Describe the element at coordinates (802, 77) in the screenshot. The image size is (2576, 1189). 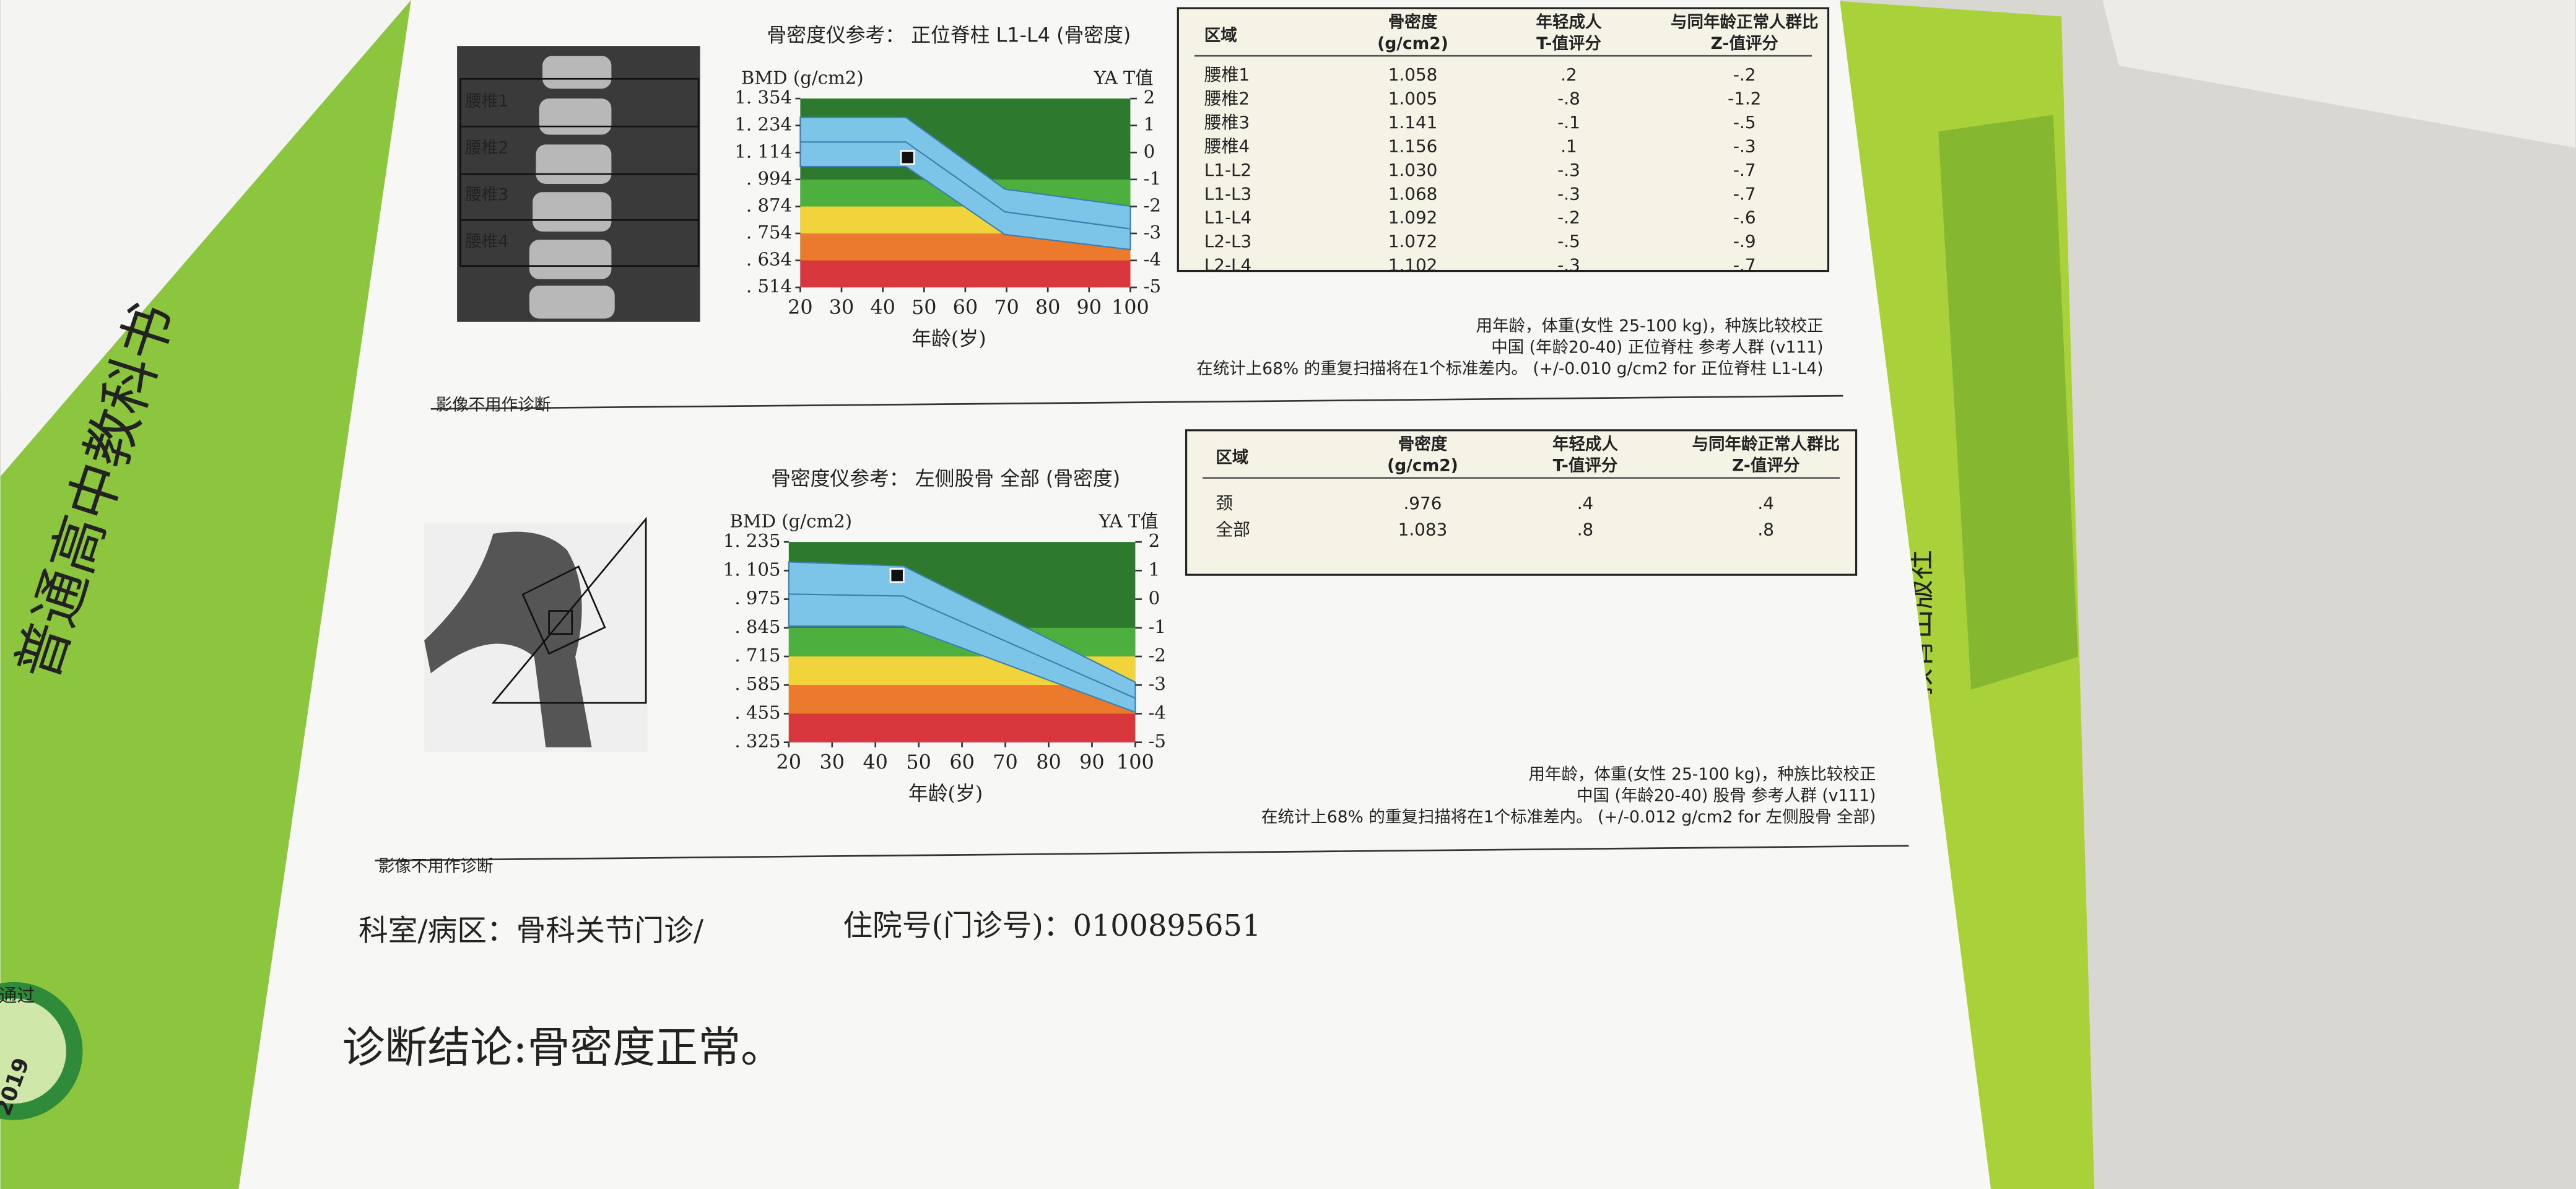
I see `y-axis-label: BMD (g/cm2)` at that location.